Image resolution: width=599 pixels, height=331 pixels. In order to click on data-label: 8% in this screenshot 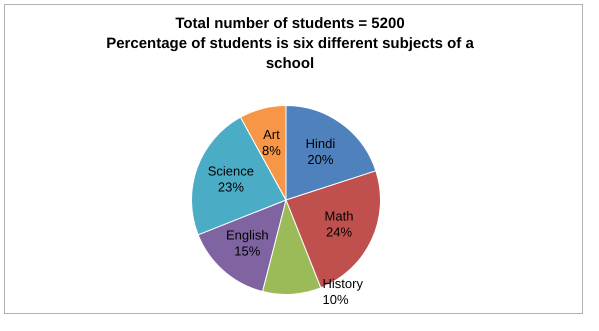, I will do `click(272, 150)`.